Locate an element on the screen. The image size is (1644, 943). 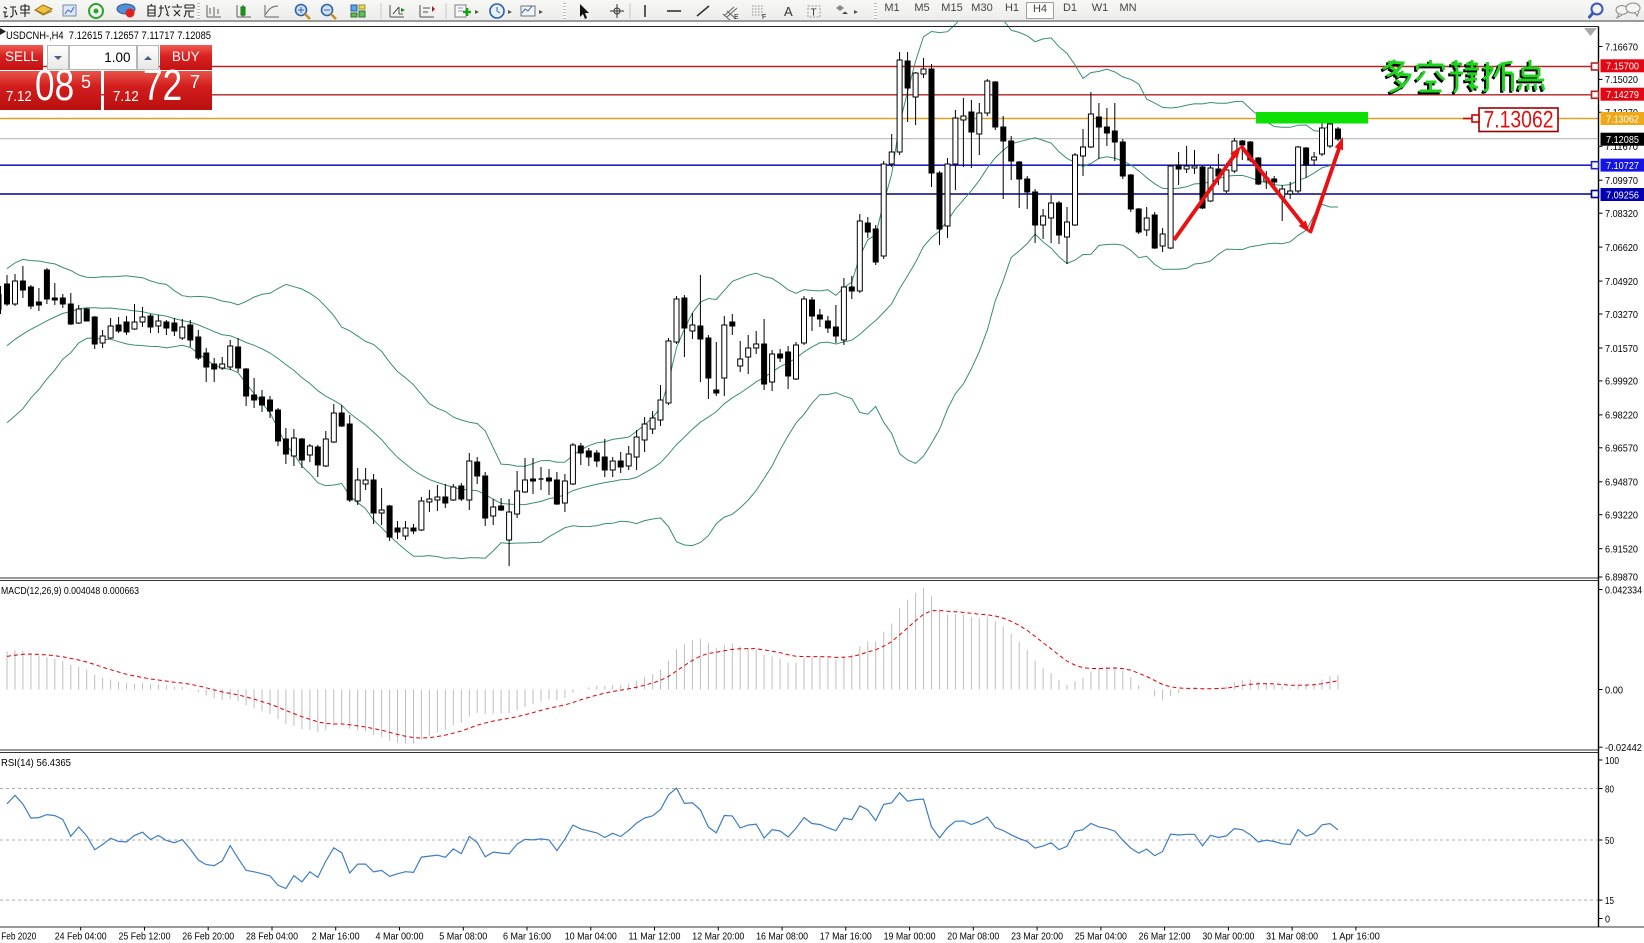
svg-text: 30 Mar 00:00 is located at coordinates (1228, 937).